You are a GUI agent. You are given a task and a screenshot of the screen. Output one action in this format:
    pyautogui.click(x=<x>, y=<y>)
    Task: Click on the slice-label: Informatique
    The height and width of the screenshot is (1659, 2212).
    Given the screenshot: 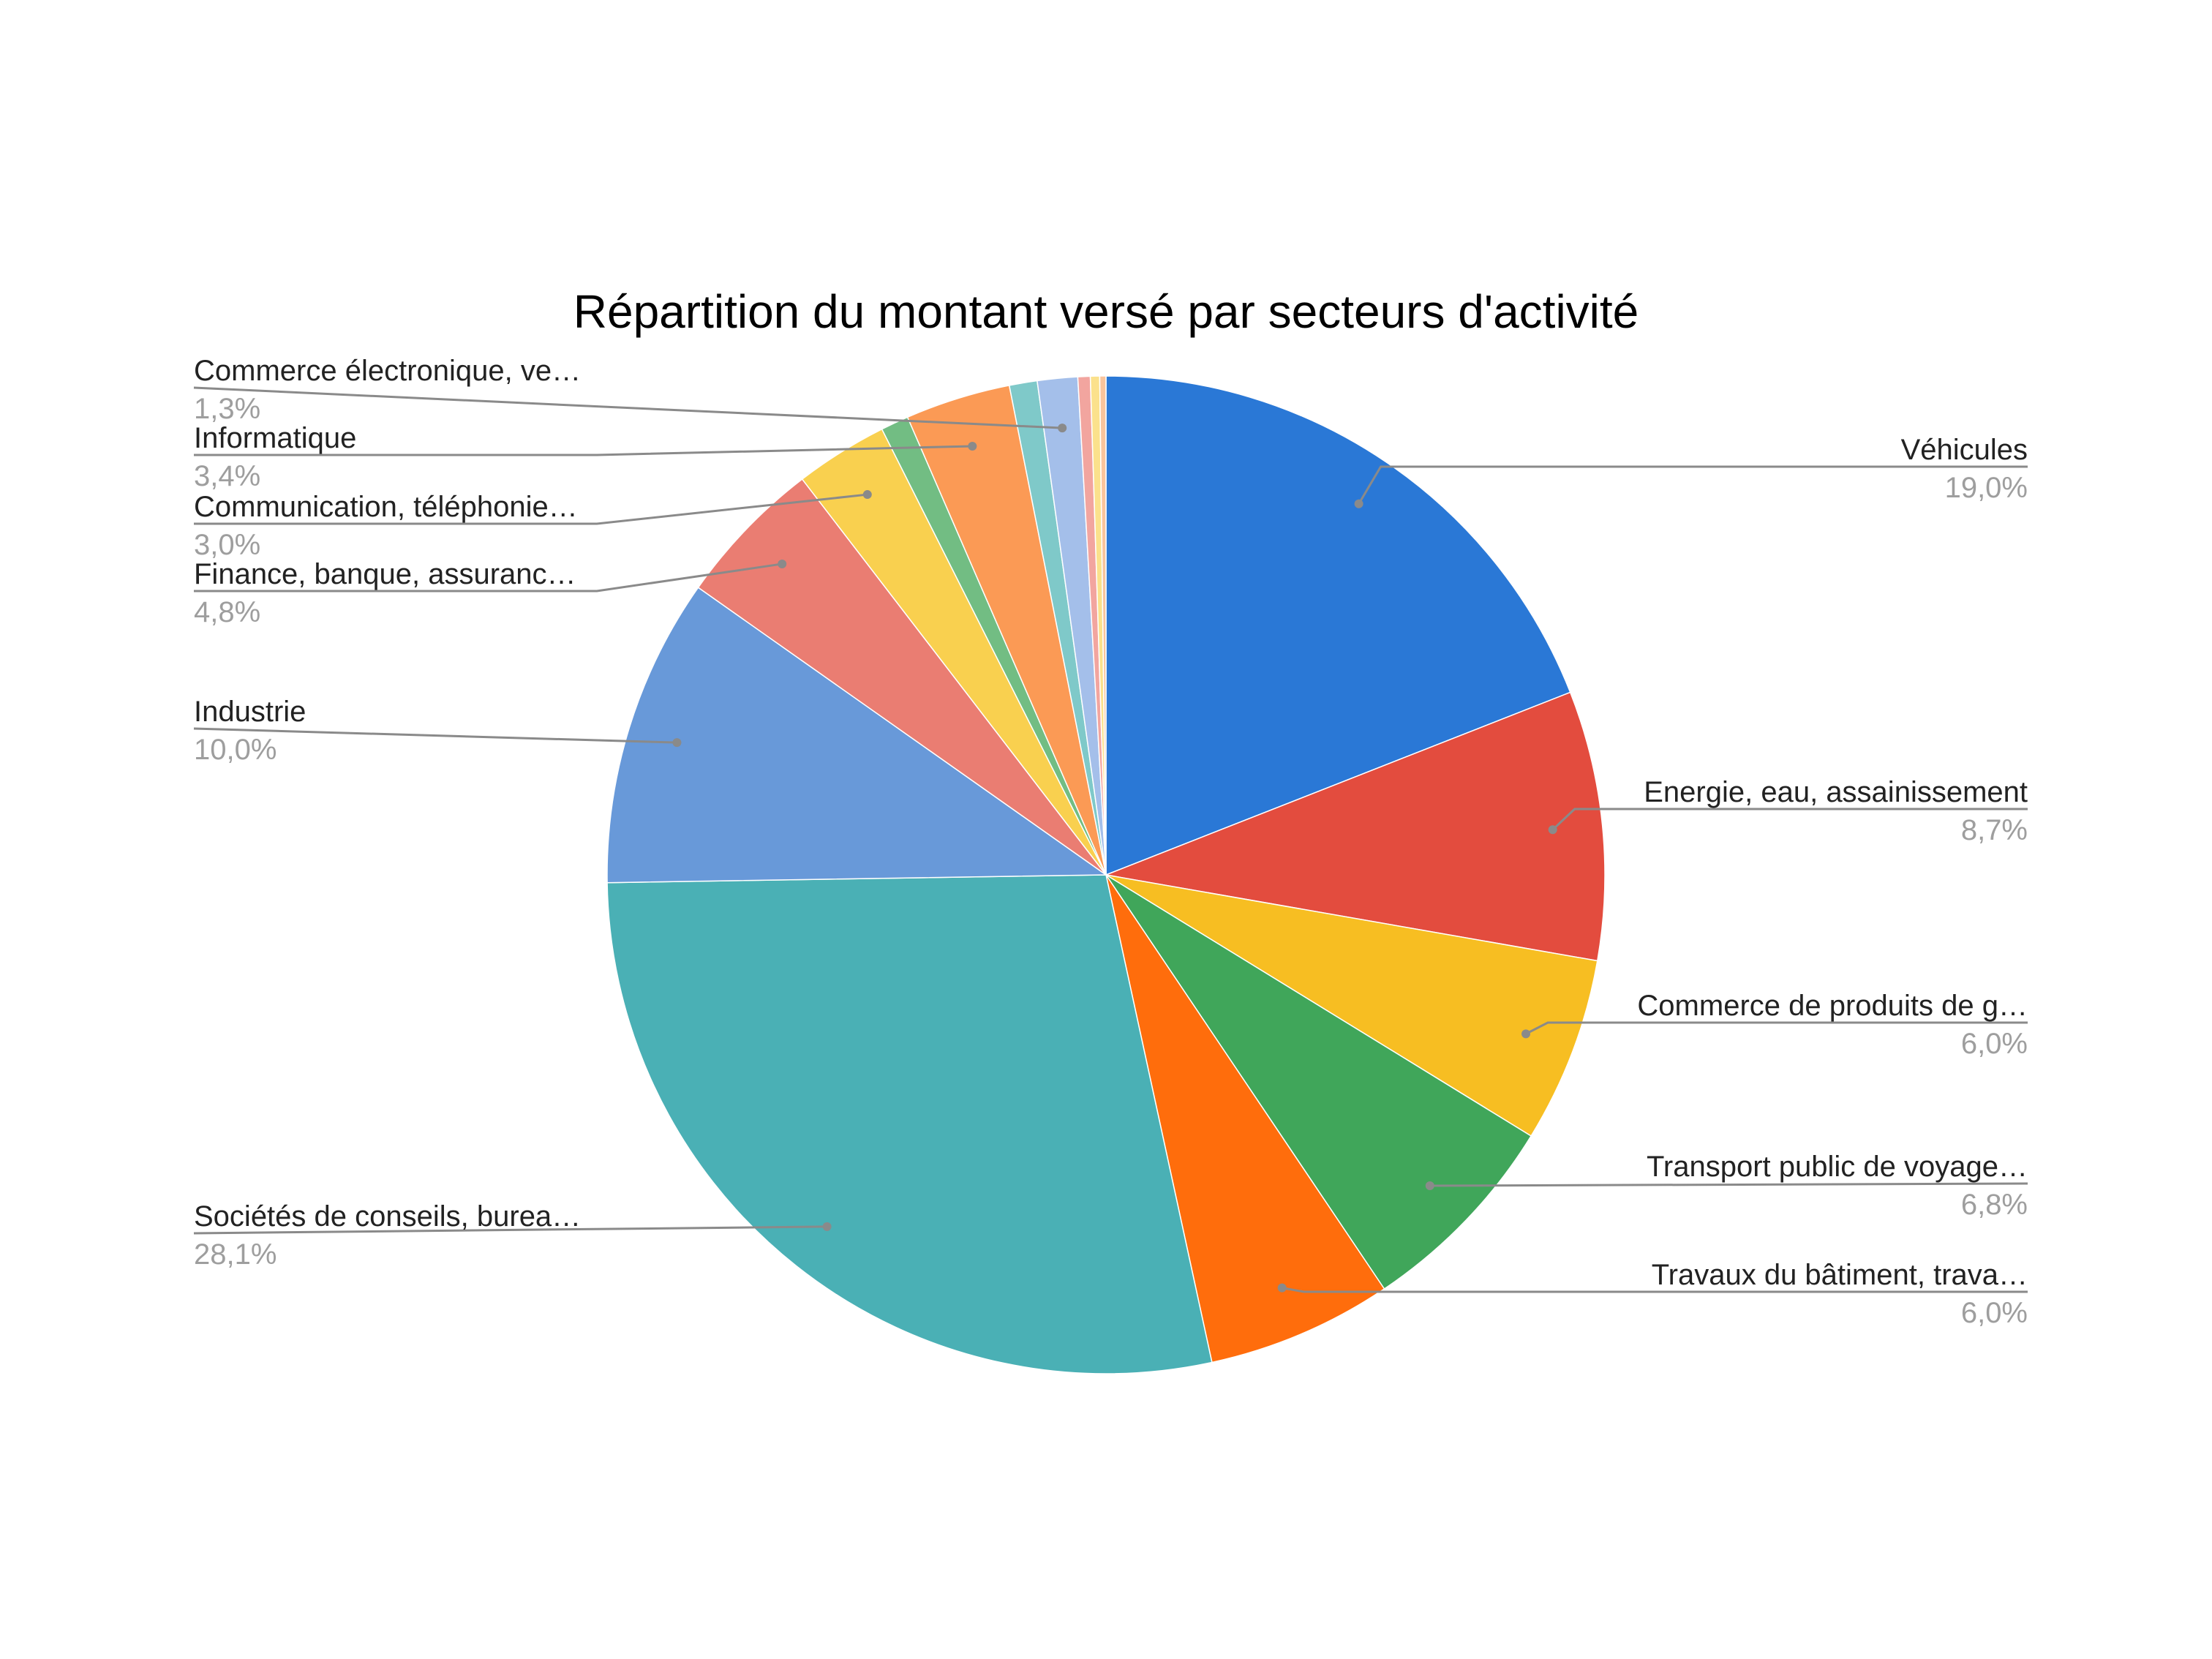 What is the action you would take?
    pyautogui.click(x=275, y=438)
    